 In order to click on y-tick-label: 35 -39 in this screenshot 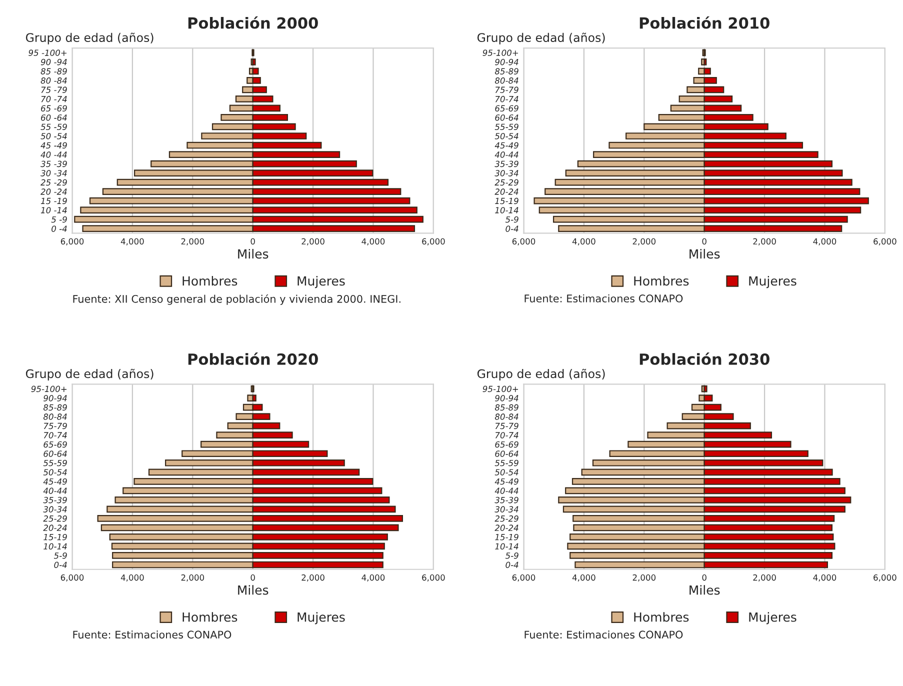, I will do `click(53, 164)`.